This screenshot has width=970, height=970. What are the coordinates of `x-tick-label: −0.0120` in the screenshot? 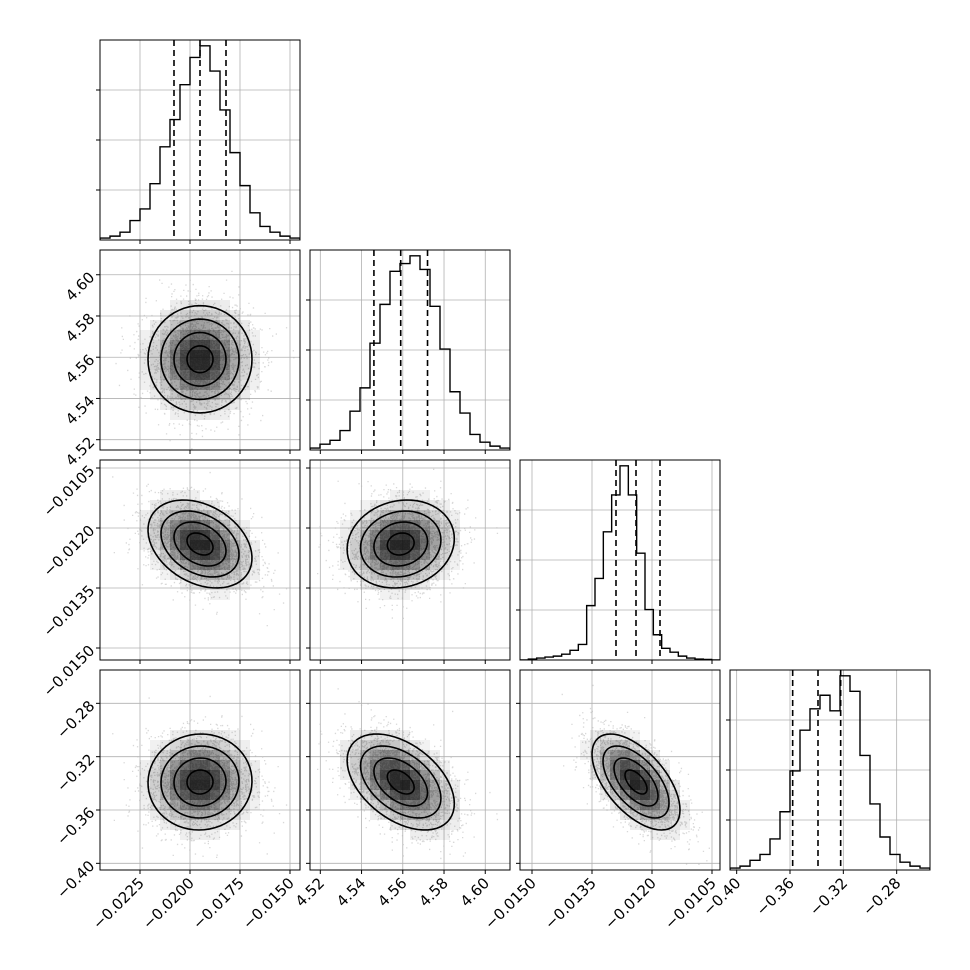 It's located at (630, 903).